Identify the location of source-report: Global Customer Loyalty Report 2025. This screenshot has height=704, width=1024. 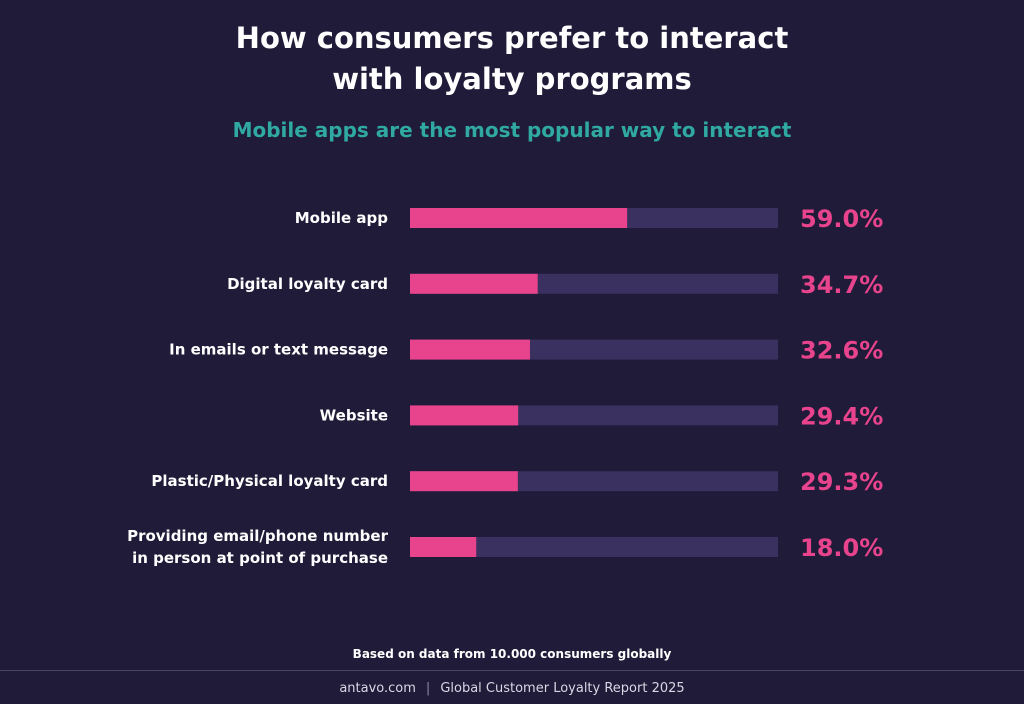
(562, 688).